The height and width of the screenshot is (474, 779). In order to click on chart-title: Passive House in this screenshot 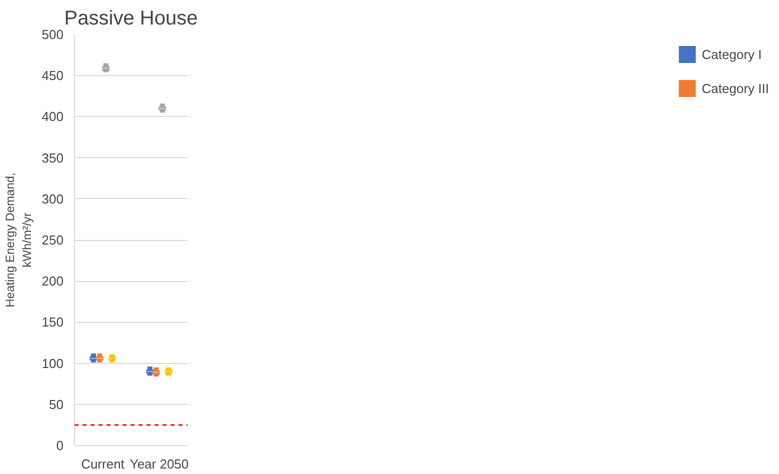, I will do `click(131, 19)`.